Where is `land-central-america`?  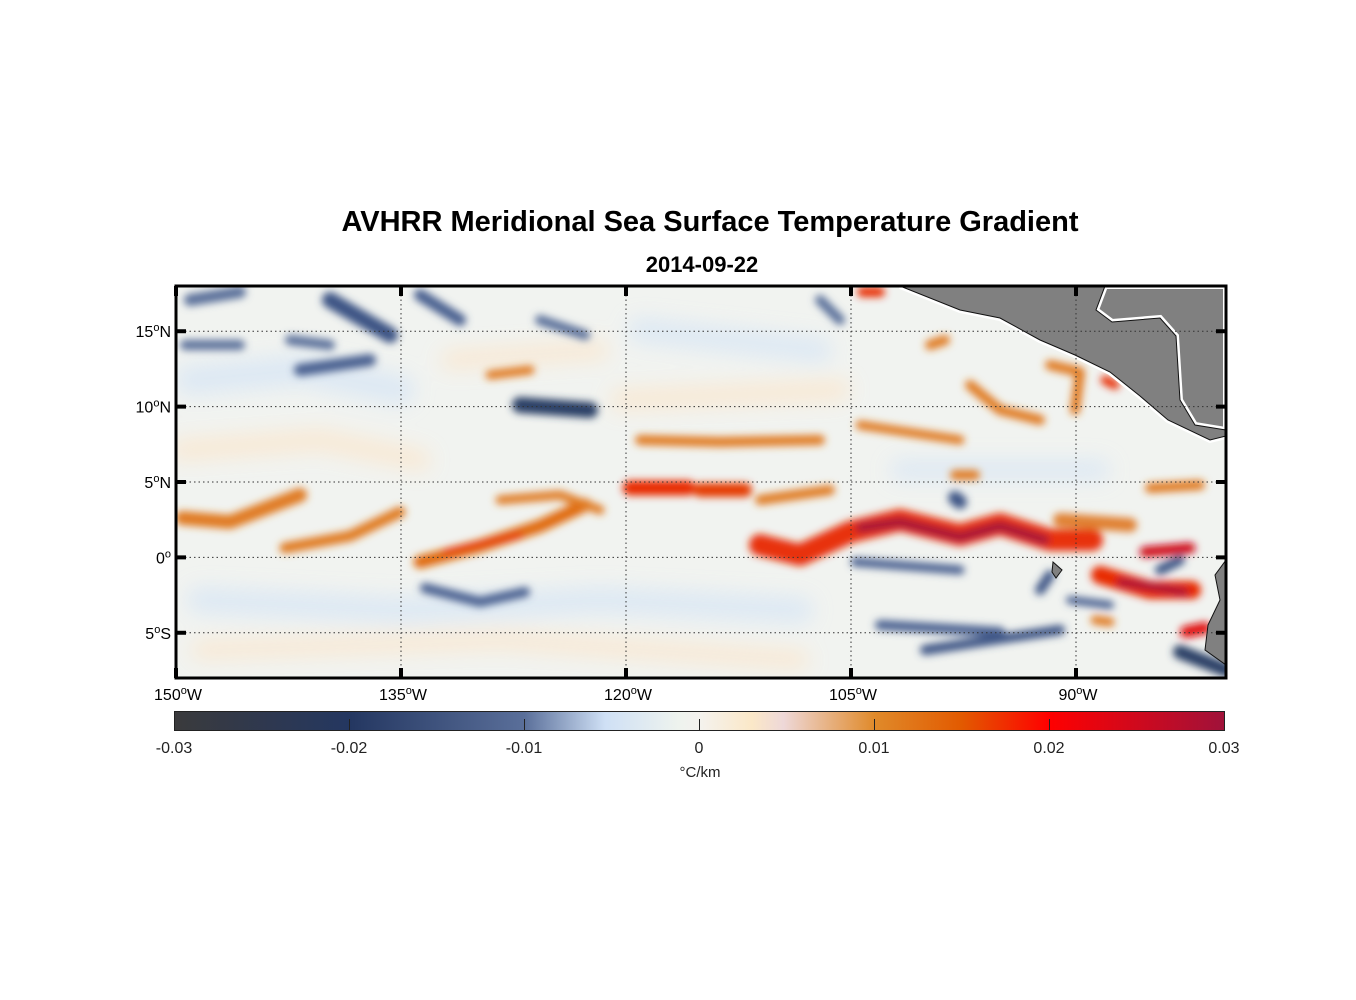 land-central-america is located at coordinates (1062, 365).